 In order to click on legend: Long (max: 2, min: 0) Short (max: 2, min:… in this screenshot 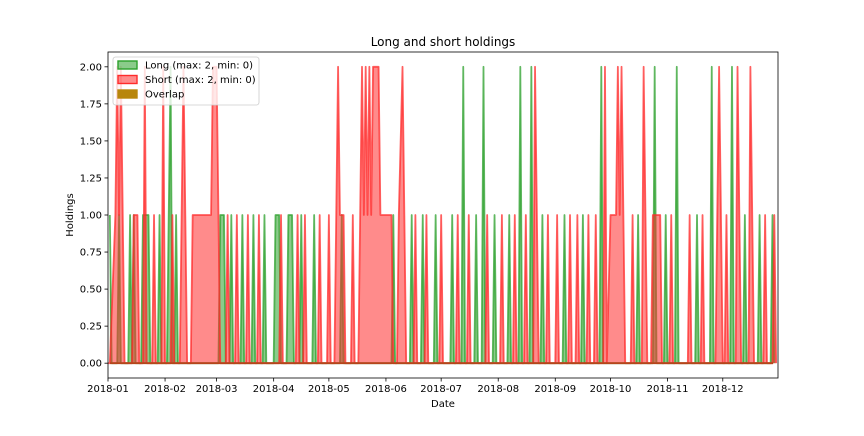, I will do `click(186, 81)`.